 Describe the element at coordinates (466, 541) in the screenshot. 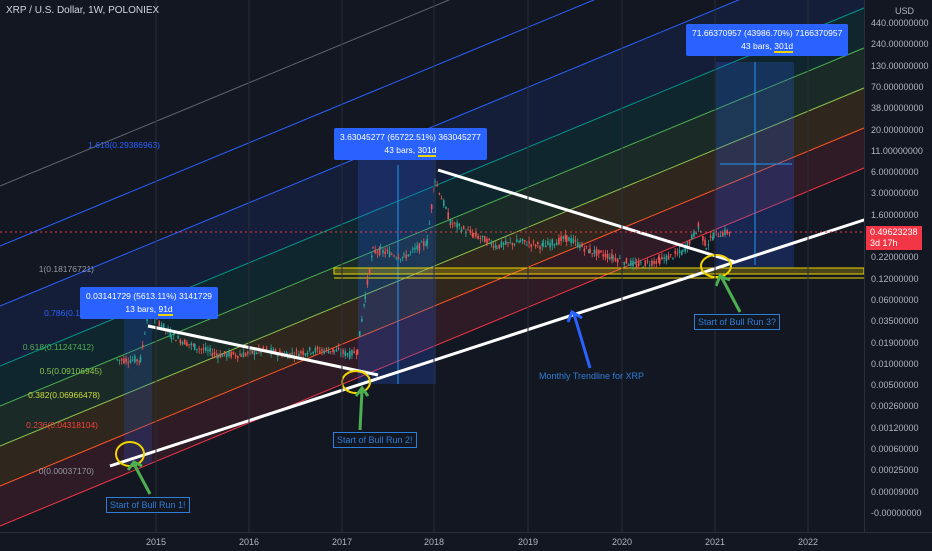

I see `time-axis: 2015 2016 2017 2018 2019 2020 2021 2022` at that location.